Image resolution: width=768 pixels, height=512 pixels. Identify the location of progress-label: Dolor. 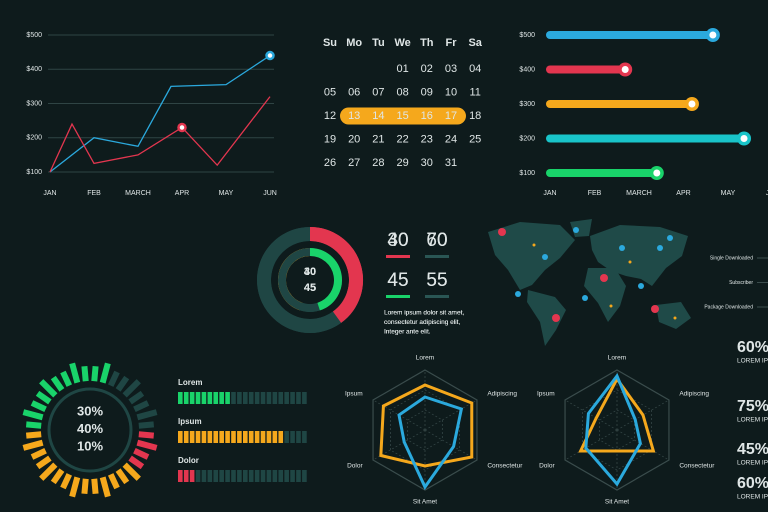
(188, 460).